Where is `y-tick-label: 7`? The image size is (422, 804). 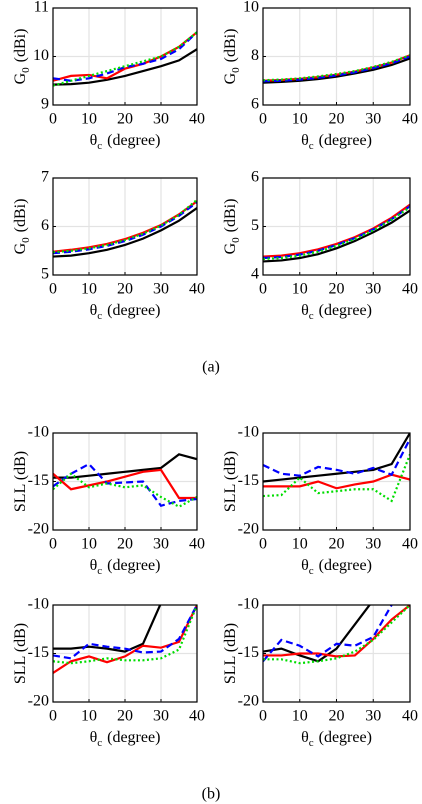 y-tick-label: 7 is located at coordinates (45, 177).